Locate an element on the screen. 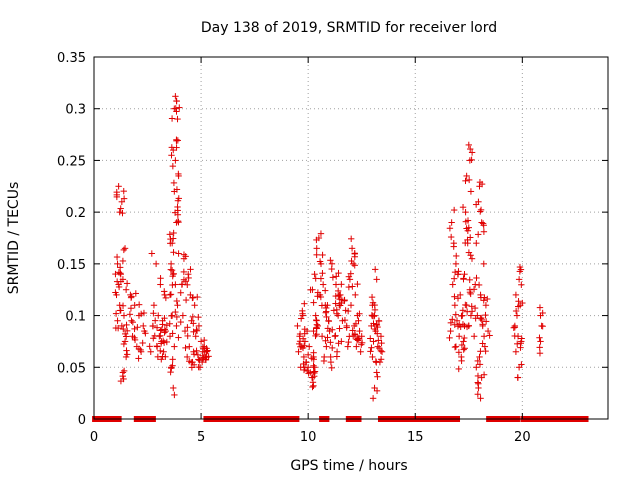 The width and height of the screenshot is (640, 480). x-tick-label: 5 is located at coordinates (201, 437).